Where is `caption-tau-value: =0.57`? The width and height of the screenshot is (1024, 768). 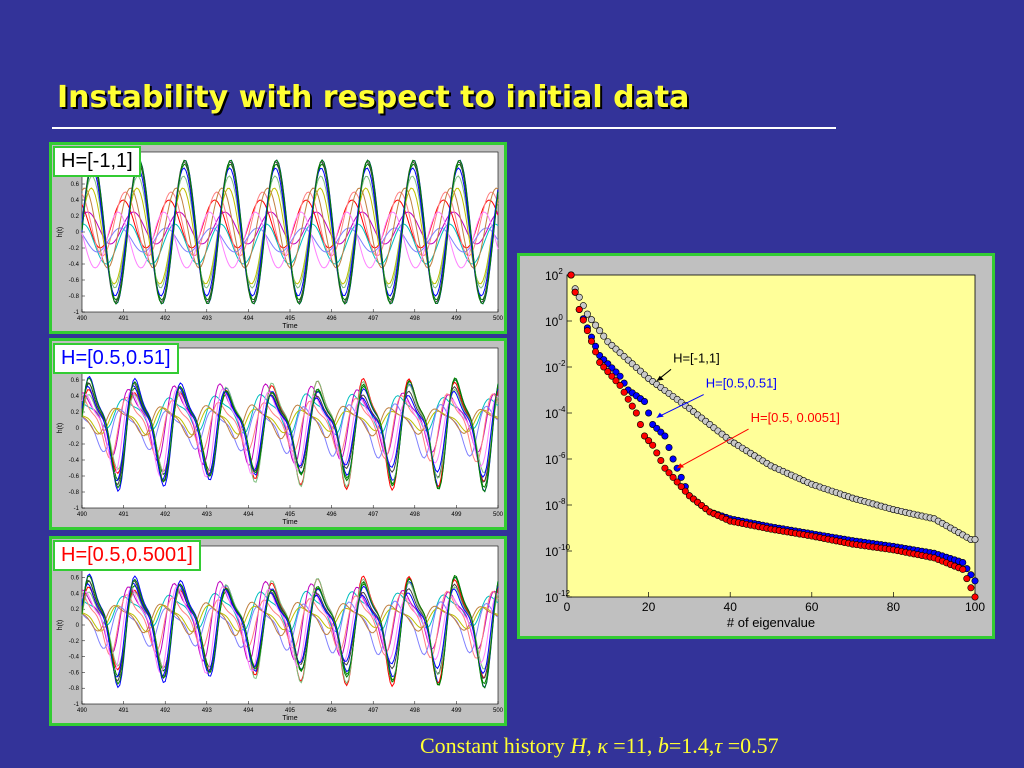 caption-tau-value: =0.57 is located at coordinates (750, 745).